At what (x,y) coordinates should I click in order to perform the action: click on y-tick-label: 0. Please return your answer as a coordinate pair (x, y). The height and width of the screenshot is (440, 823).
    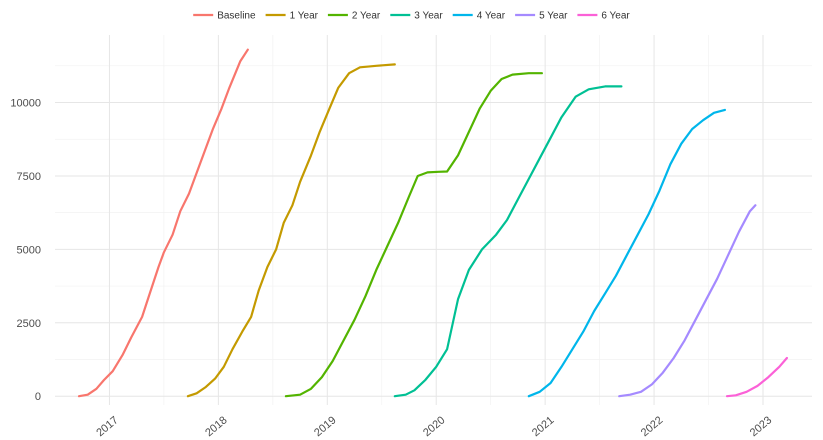
    Looking at the image, I should click on (38, 397).